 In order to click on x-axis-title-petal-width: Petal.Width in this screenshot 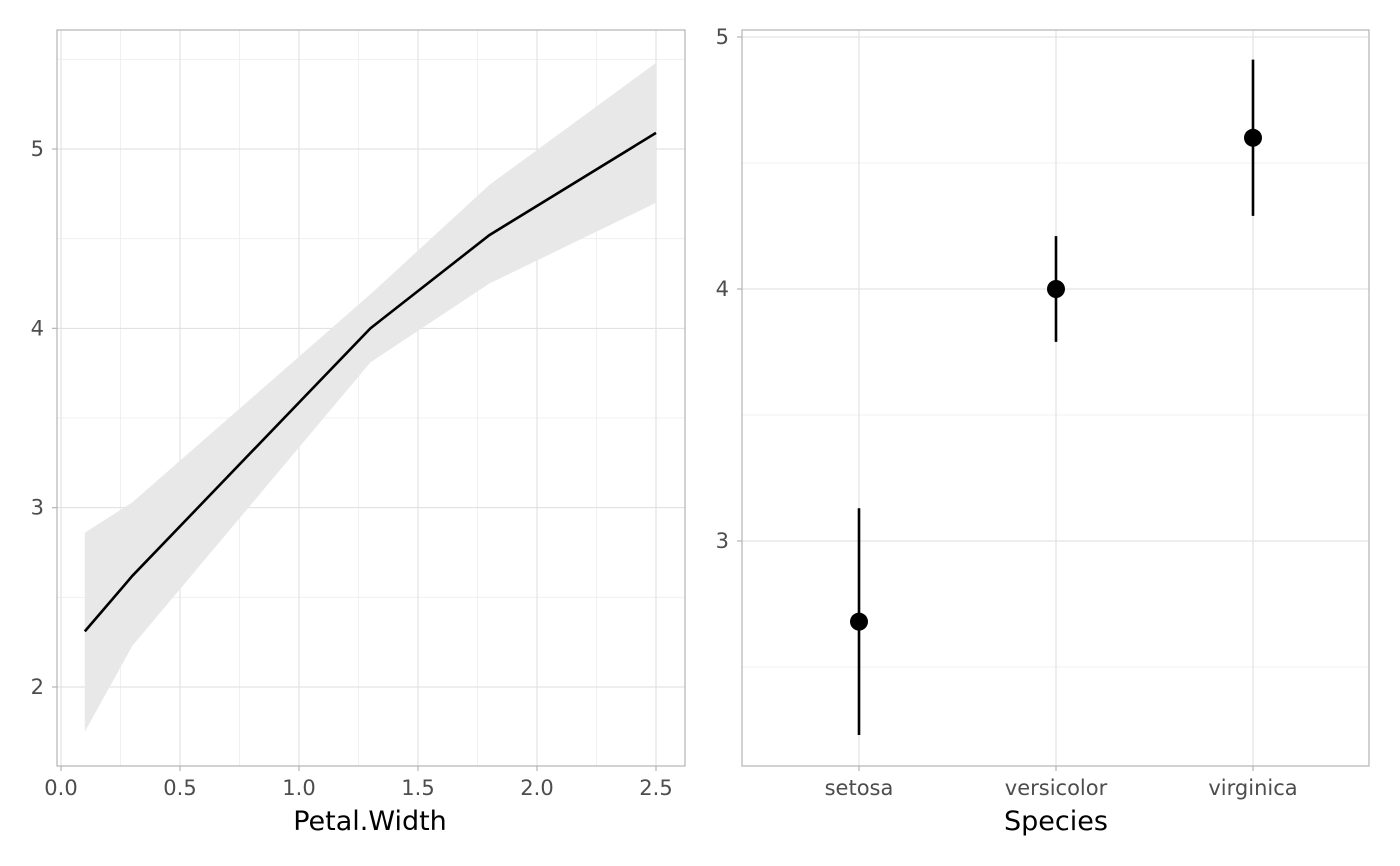, I will do `click(370, 821)`.